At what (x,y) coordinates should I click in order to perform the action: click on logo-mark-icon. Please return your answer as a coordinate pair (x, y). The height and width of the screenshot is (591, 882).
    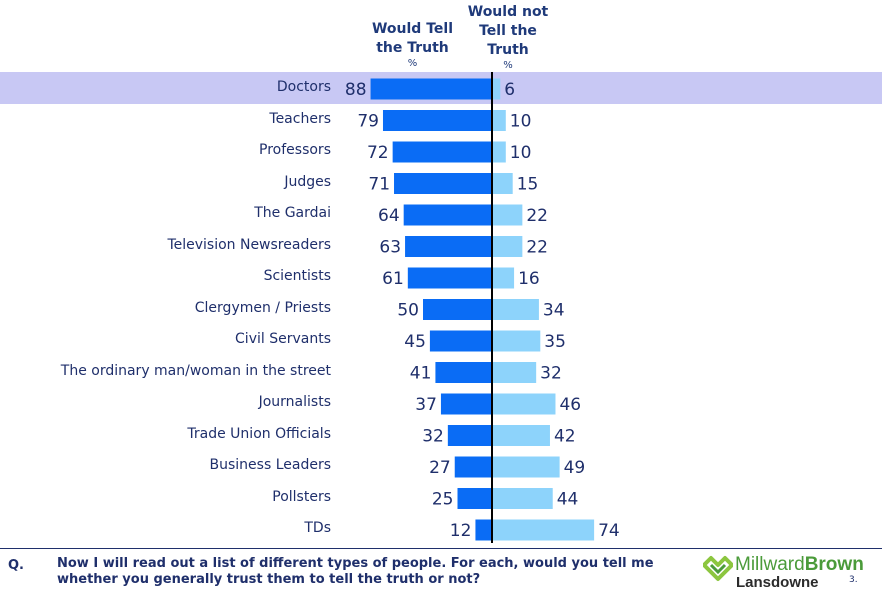
    Looking at the image, I should click on (718, 568).